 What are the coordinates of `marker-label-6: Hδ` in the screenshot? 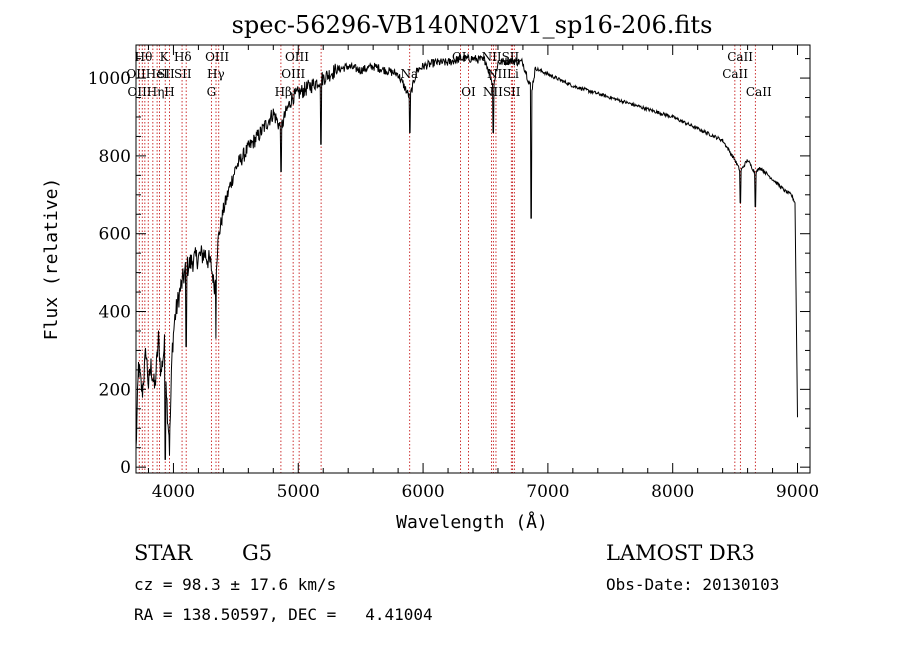 It's located at (183, 57).